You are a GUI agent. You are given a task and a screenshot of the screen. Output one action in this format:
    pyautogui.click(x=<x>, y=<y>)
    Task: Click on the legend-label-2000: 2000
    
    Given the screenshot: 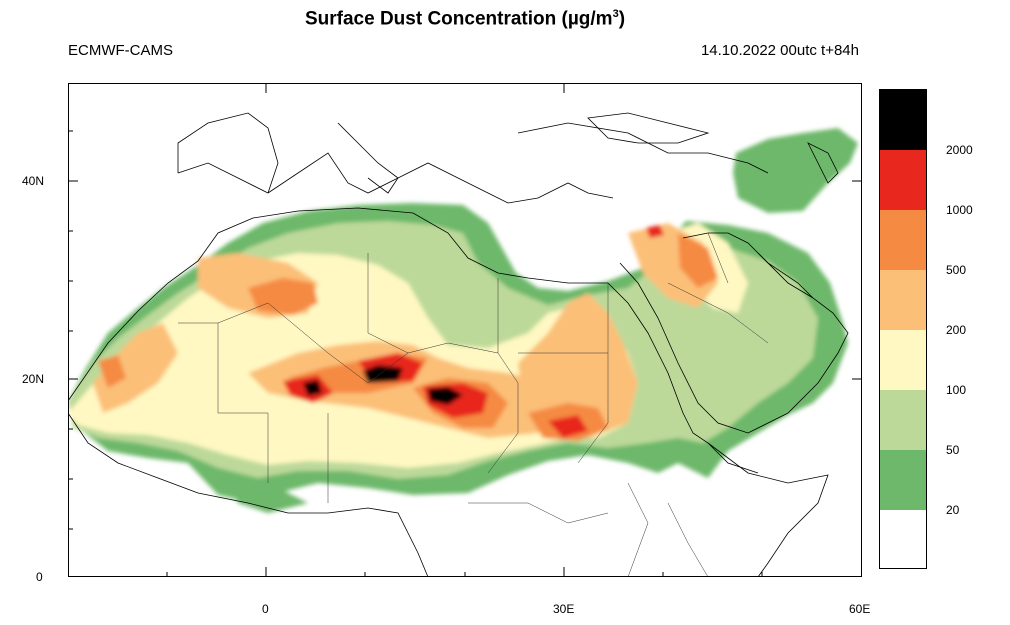 What is the action you would take?
    pyautogui.click(x=959, y=150)
    